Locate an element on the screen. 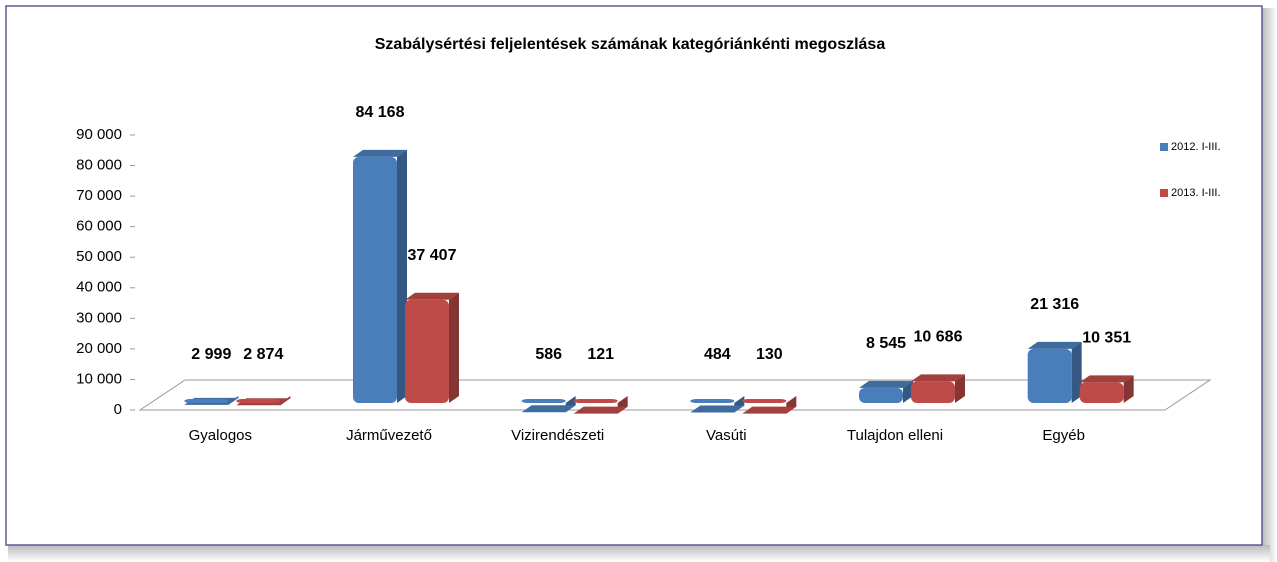 Image resolution: width=1277 pixels, height=562 pixels. y-tick-label: 30 000 is located at coordinates (99, 317).